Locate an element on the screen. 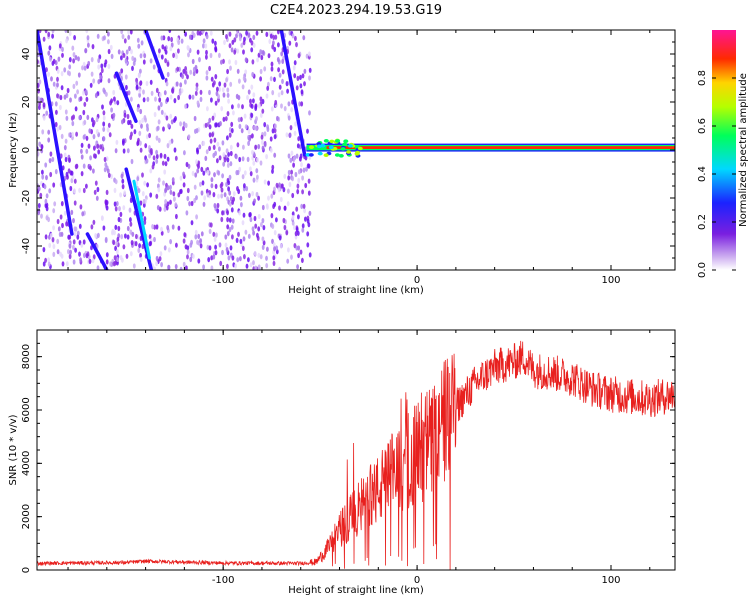 The image size is (750, 600). carrier-blob is located at coordinates (350, 146).